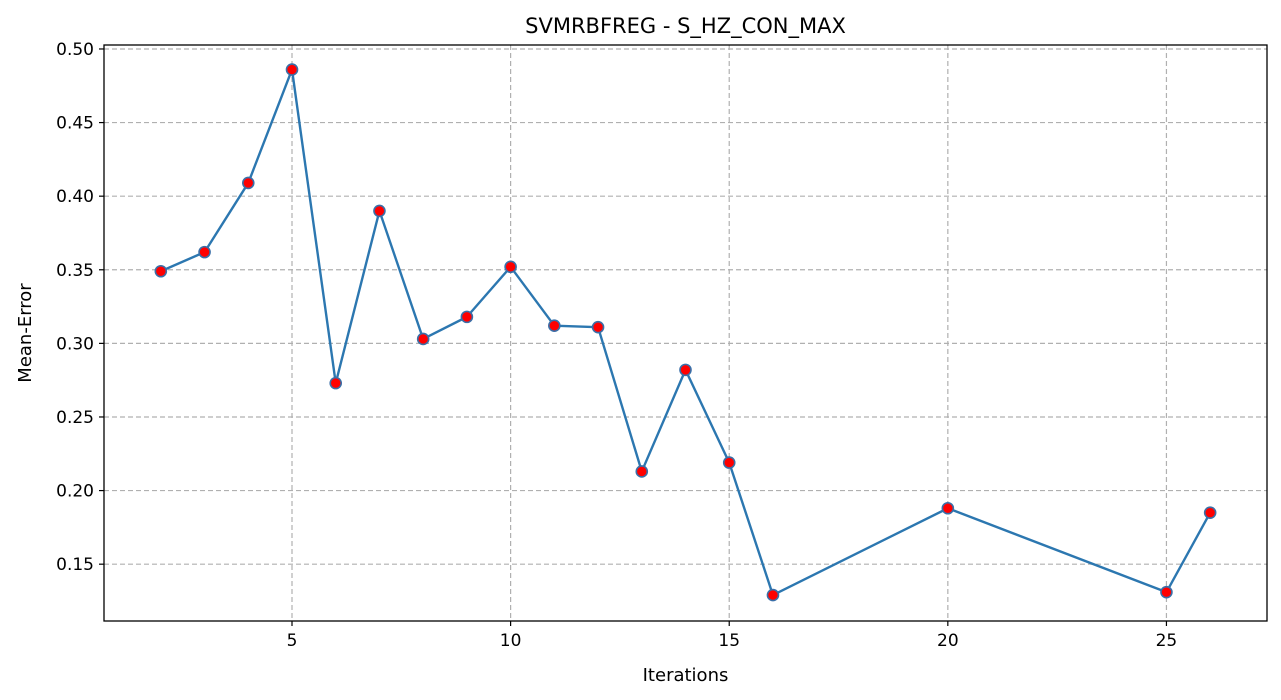  I want to click on chart-title: SVMRBFREG - S_HZ_CON_MAX, so click(685, 26).